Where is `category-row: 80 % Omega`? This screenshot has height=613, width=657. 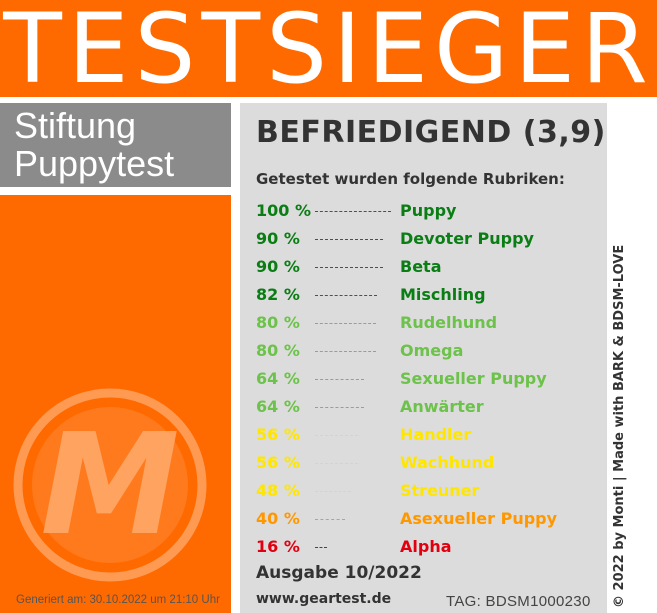 category-row: 80 % Omega is located at coordinates (431, 352).